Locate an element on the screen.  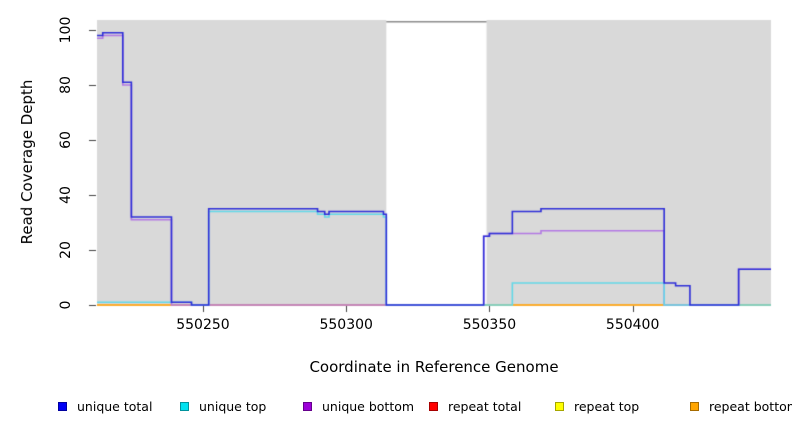
legend-label: repeat total is located at coordinates (485, 406).